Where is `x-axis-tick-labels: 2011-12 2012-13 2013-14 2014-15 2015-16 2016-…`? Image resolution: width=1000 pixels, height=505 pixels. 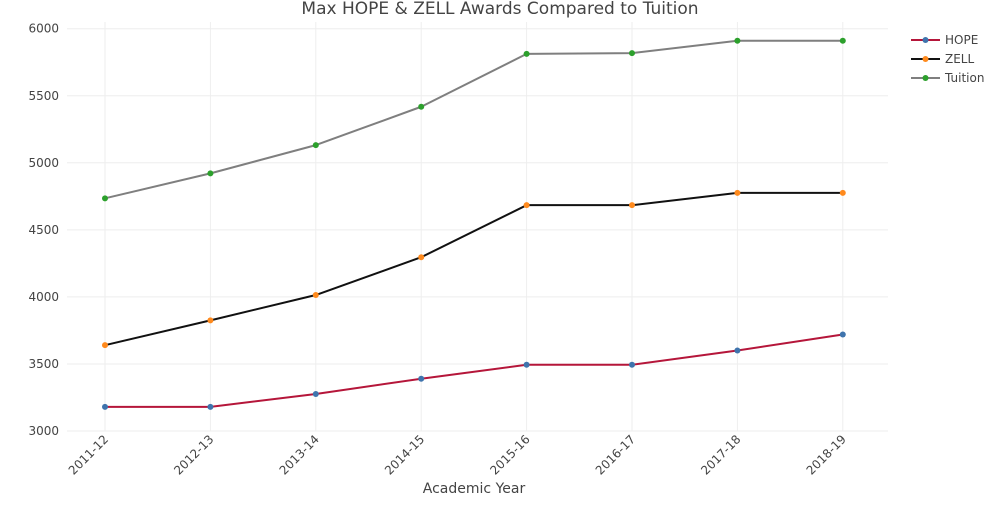
x-axis-tick-labels: 2011-12 2012-13 2013-14 2014-15 2015-16 2016-… is located at coordinates (457, 454).